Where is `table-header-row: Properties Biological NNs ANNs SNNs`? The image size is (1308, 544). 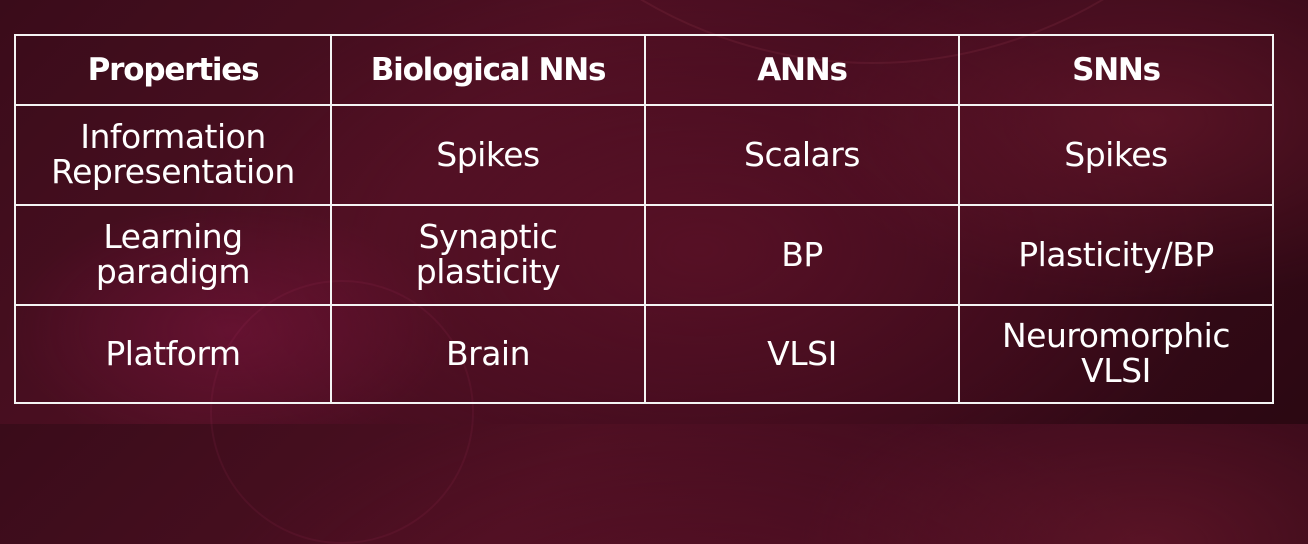
table-header-row: Properties Biological NNs ANNs SNNs is located at coordinates (644, 70).